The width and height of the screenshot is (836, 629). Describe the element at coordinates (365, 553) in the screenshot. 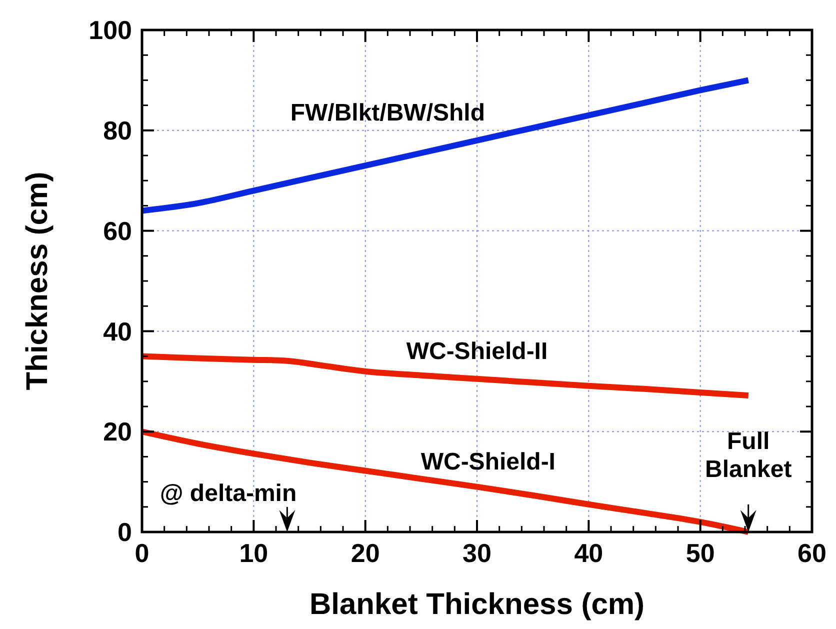

I see `x-tick-label: 20` at that location.